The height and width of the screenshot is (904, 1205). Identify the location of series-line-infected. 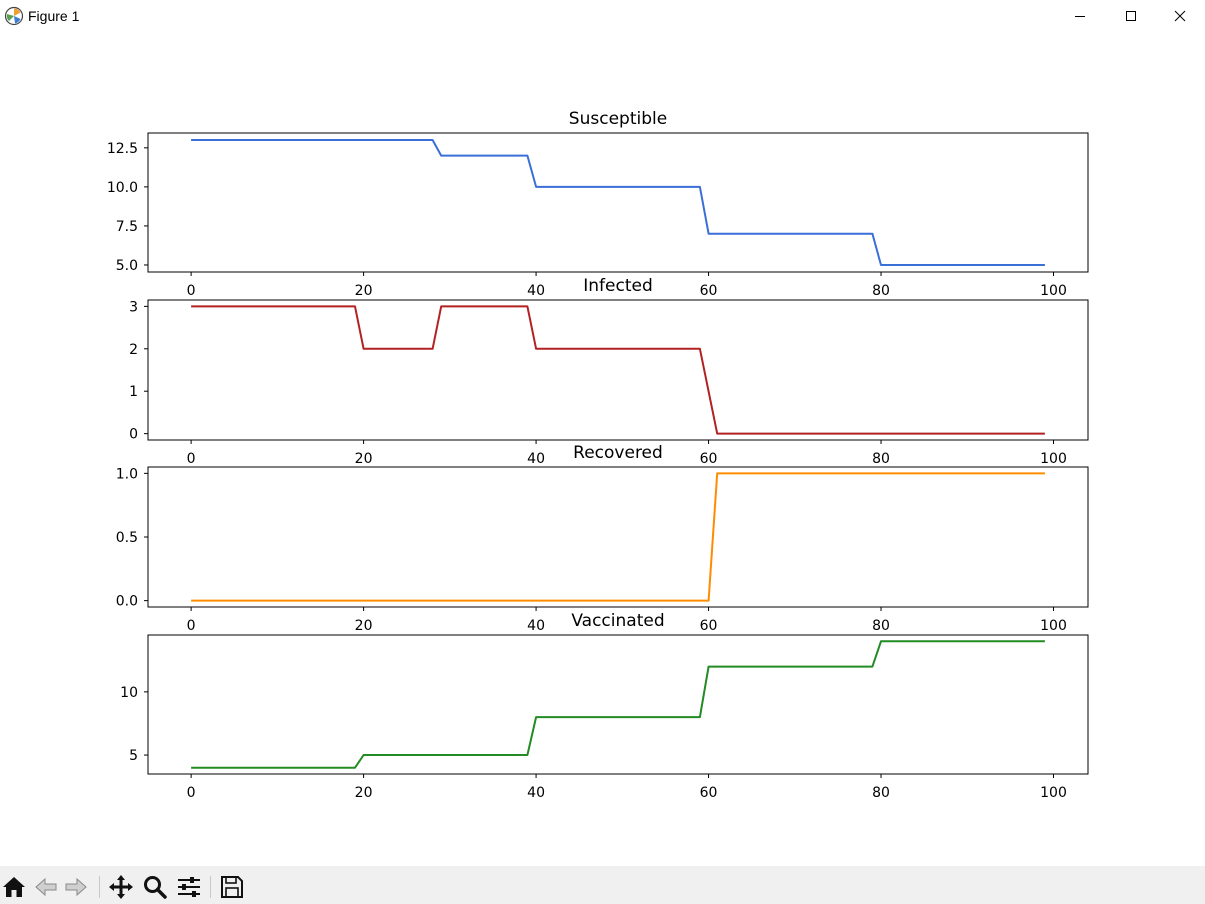
(618, 370).